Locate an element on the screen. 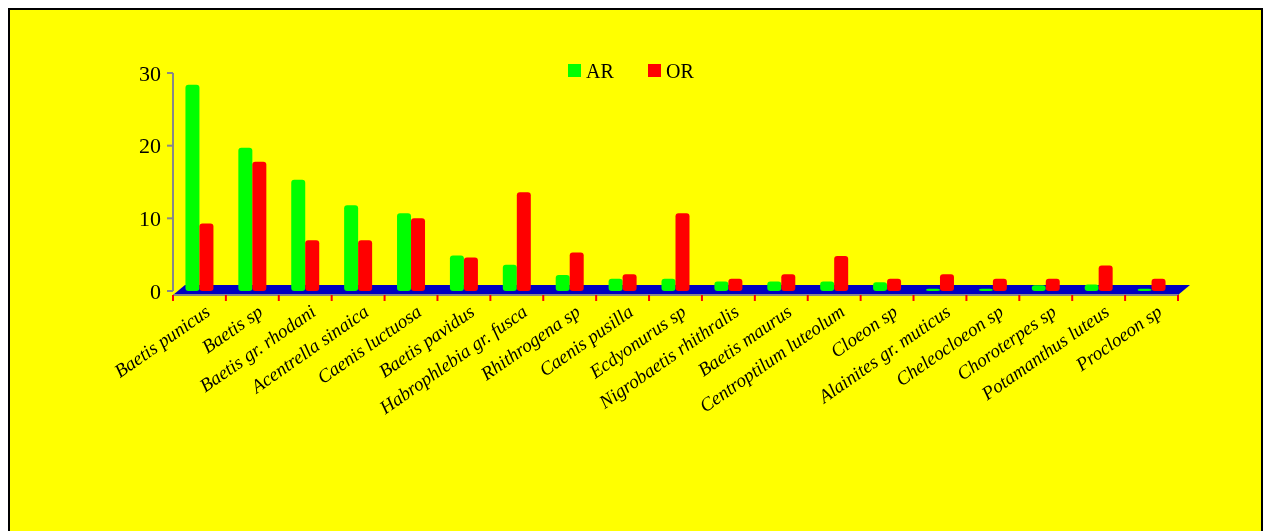 The height and width of the screenshot is (531, 1263). y-tick-label: 0 is located at coordinates (155, 291).